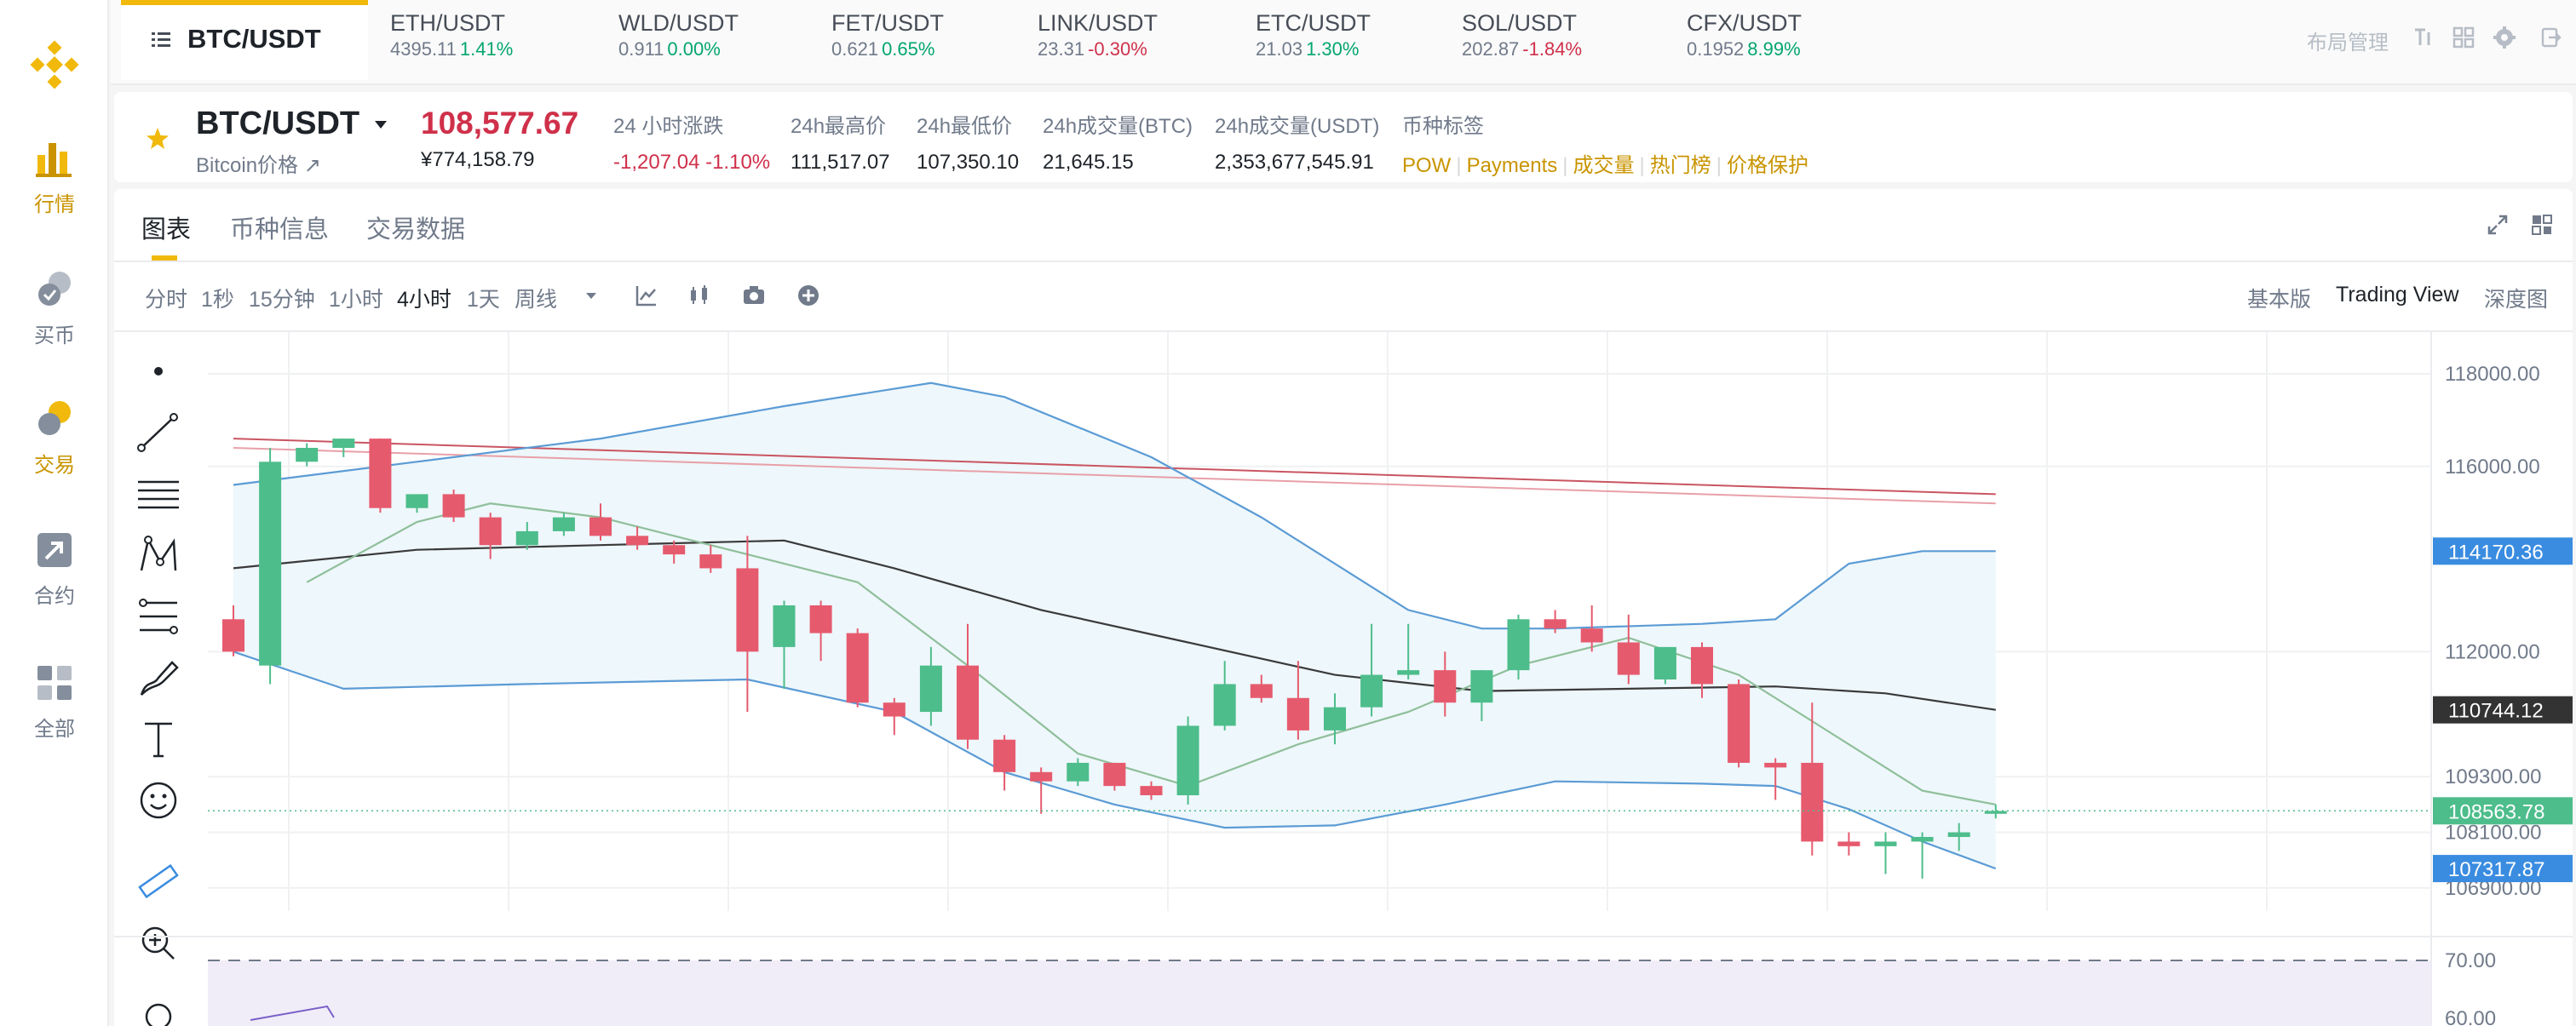  What do you see at coordinates (1680, 165) in the screenshot?
I see `tag-link: 热门榜` at bounding box center [1680, 165].